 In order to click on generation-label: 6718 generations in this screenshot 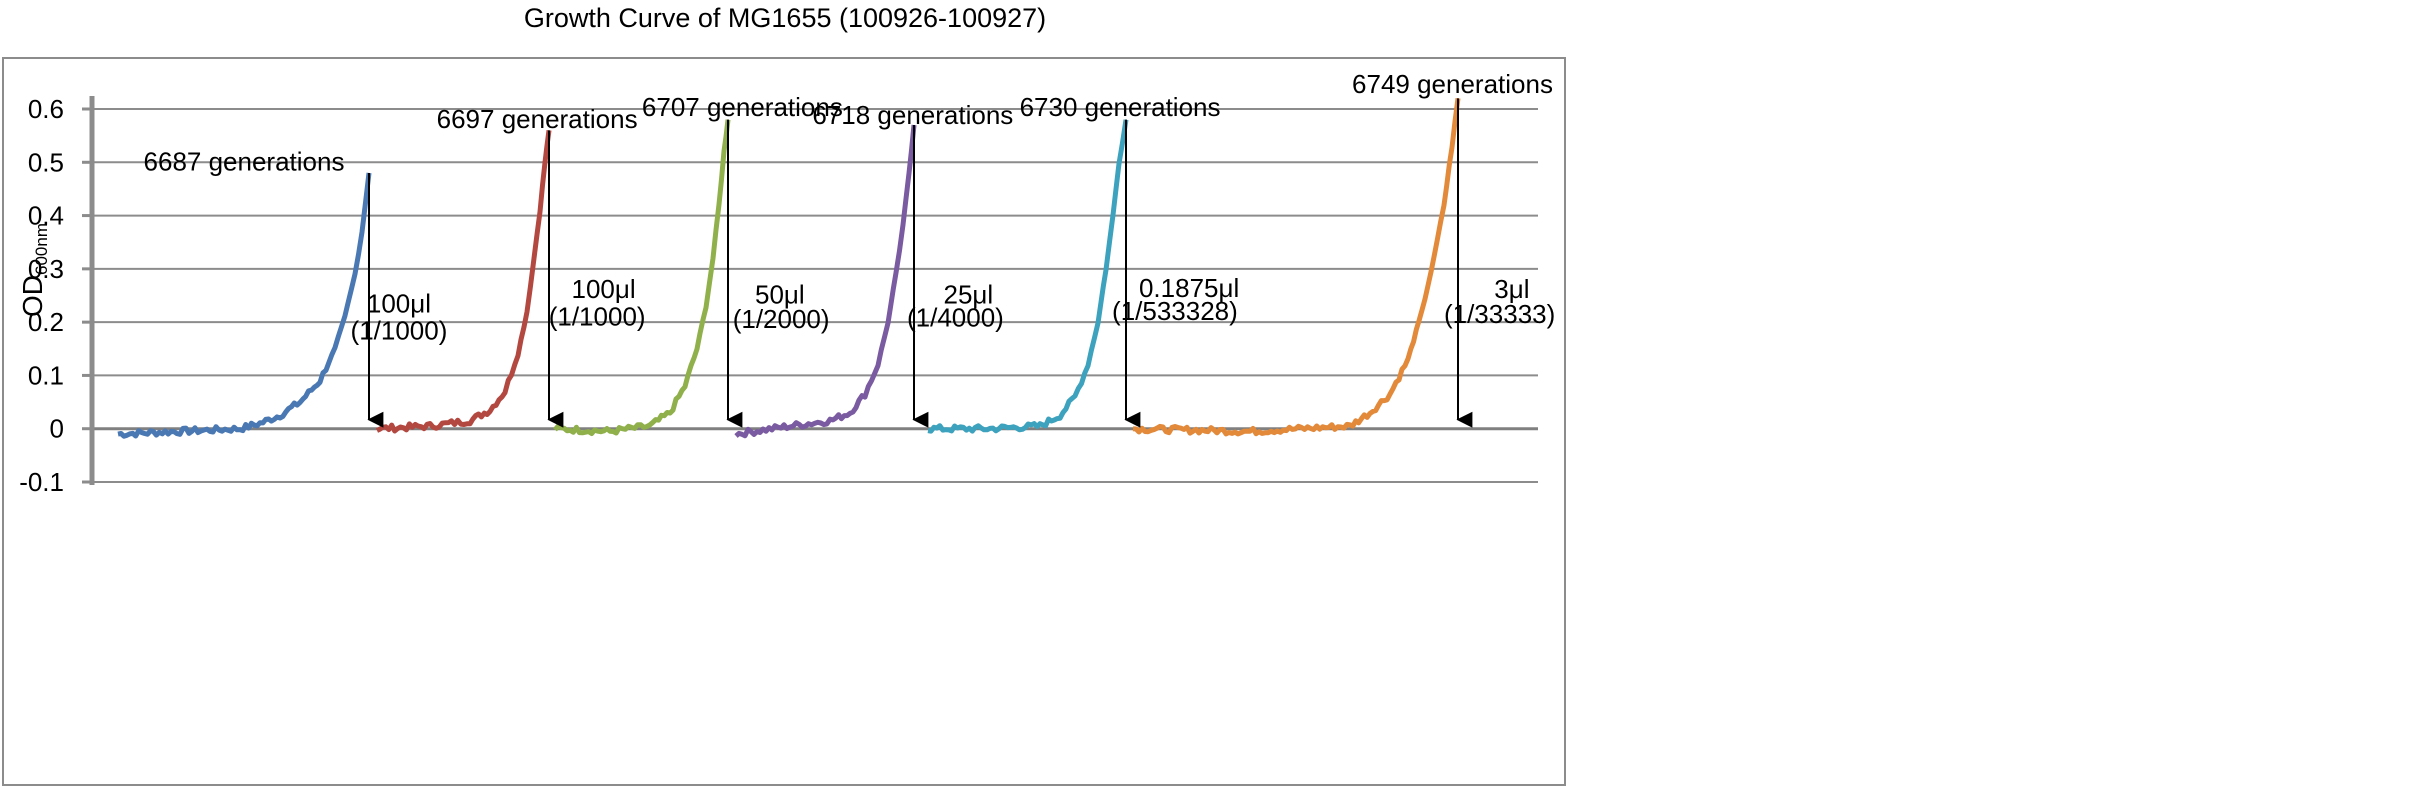, I will do `click(912, 115)`.